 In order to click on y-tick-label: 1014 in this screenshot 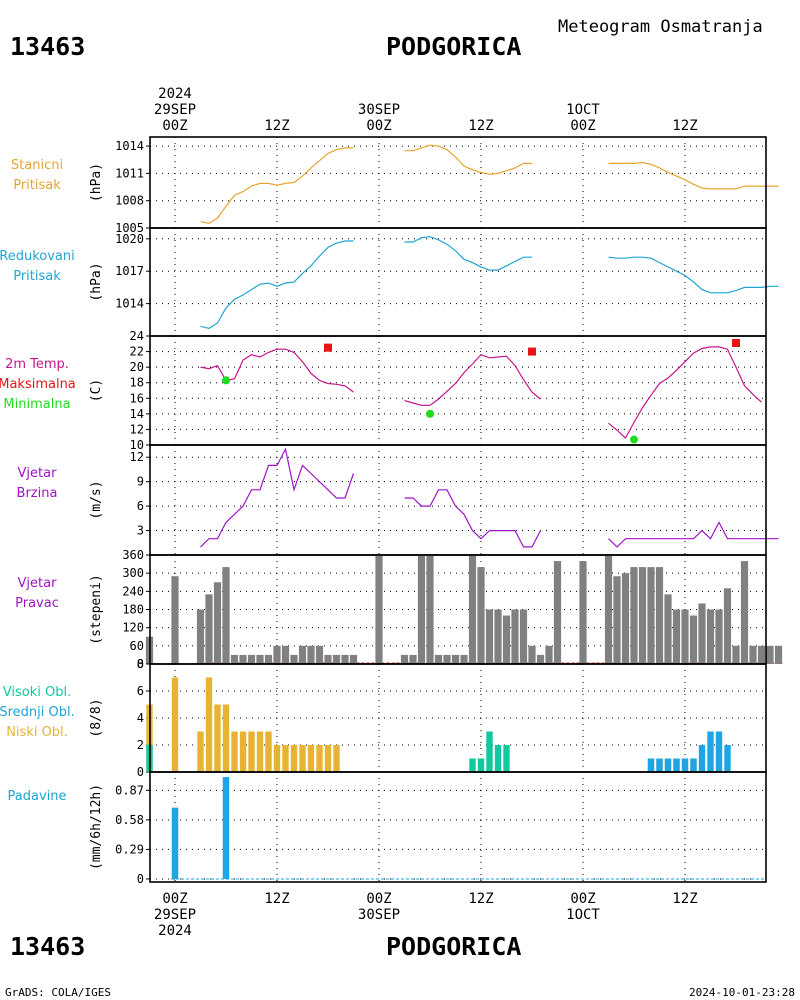, I will do `click(129, 304)`.